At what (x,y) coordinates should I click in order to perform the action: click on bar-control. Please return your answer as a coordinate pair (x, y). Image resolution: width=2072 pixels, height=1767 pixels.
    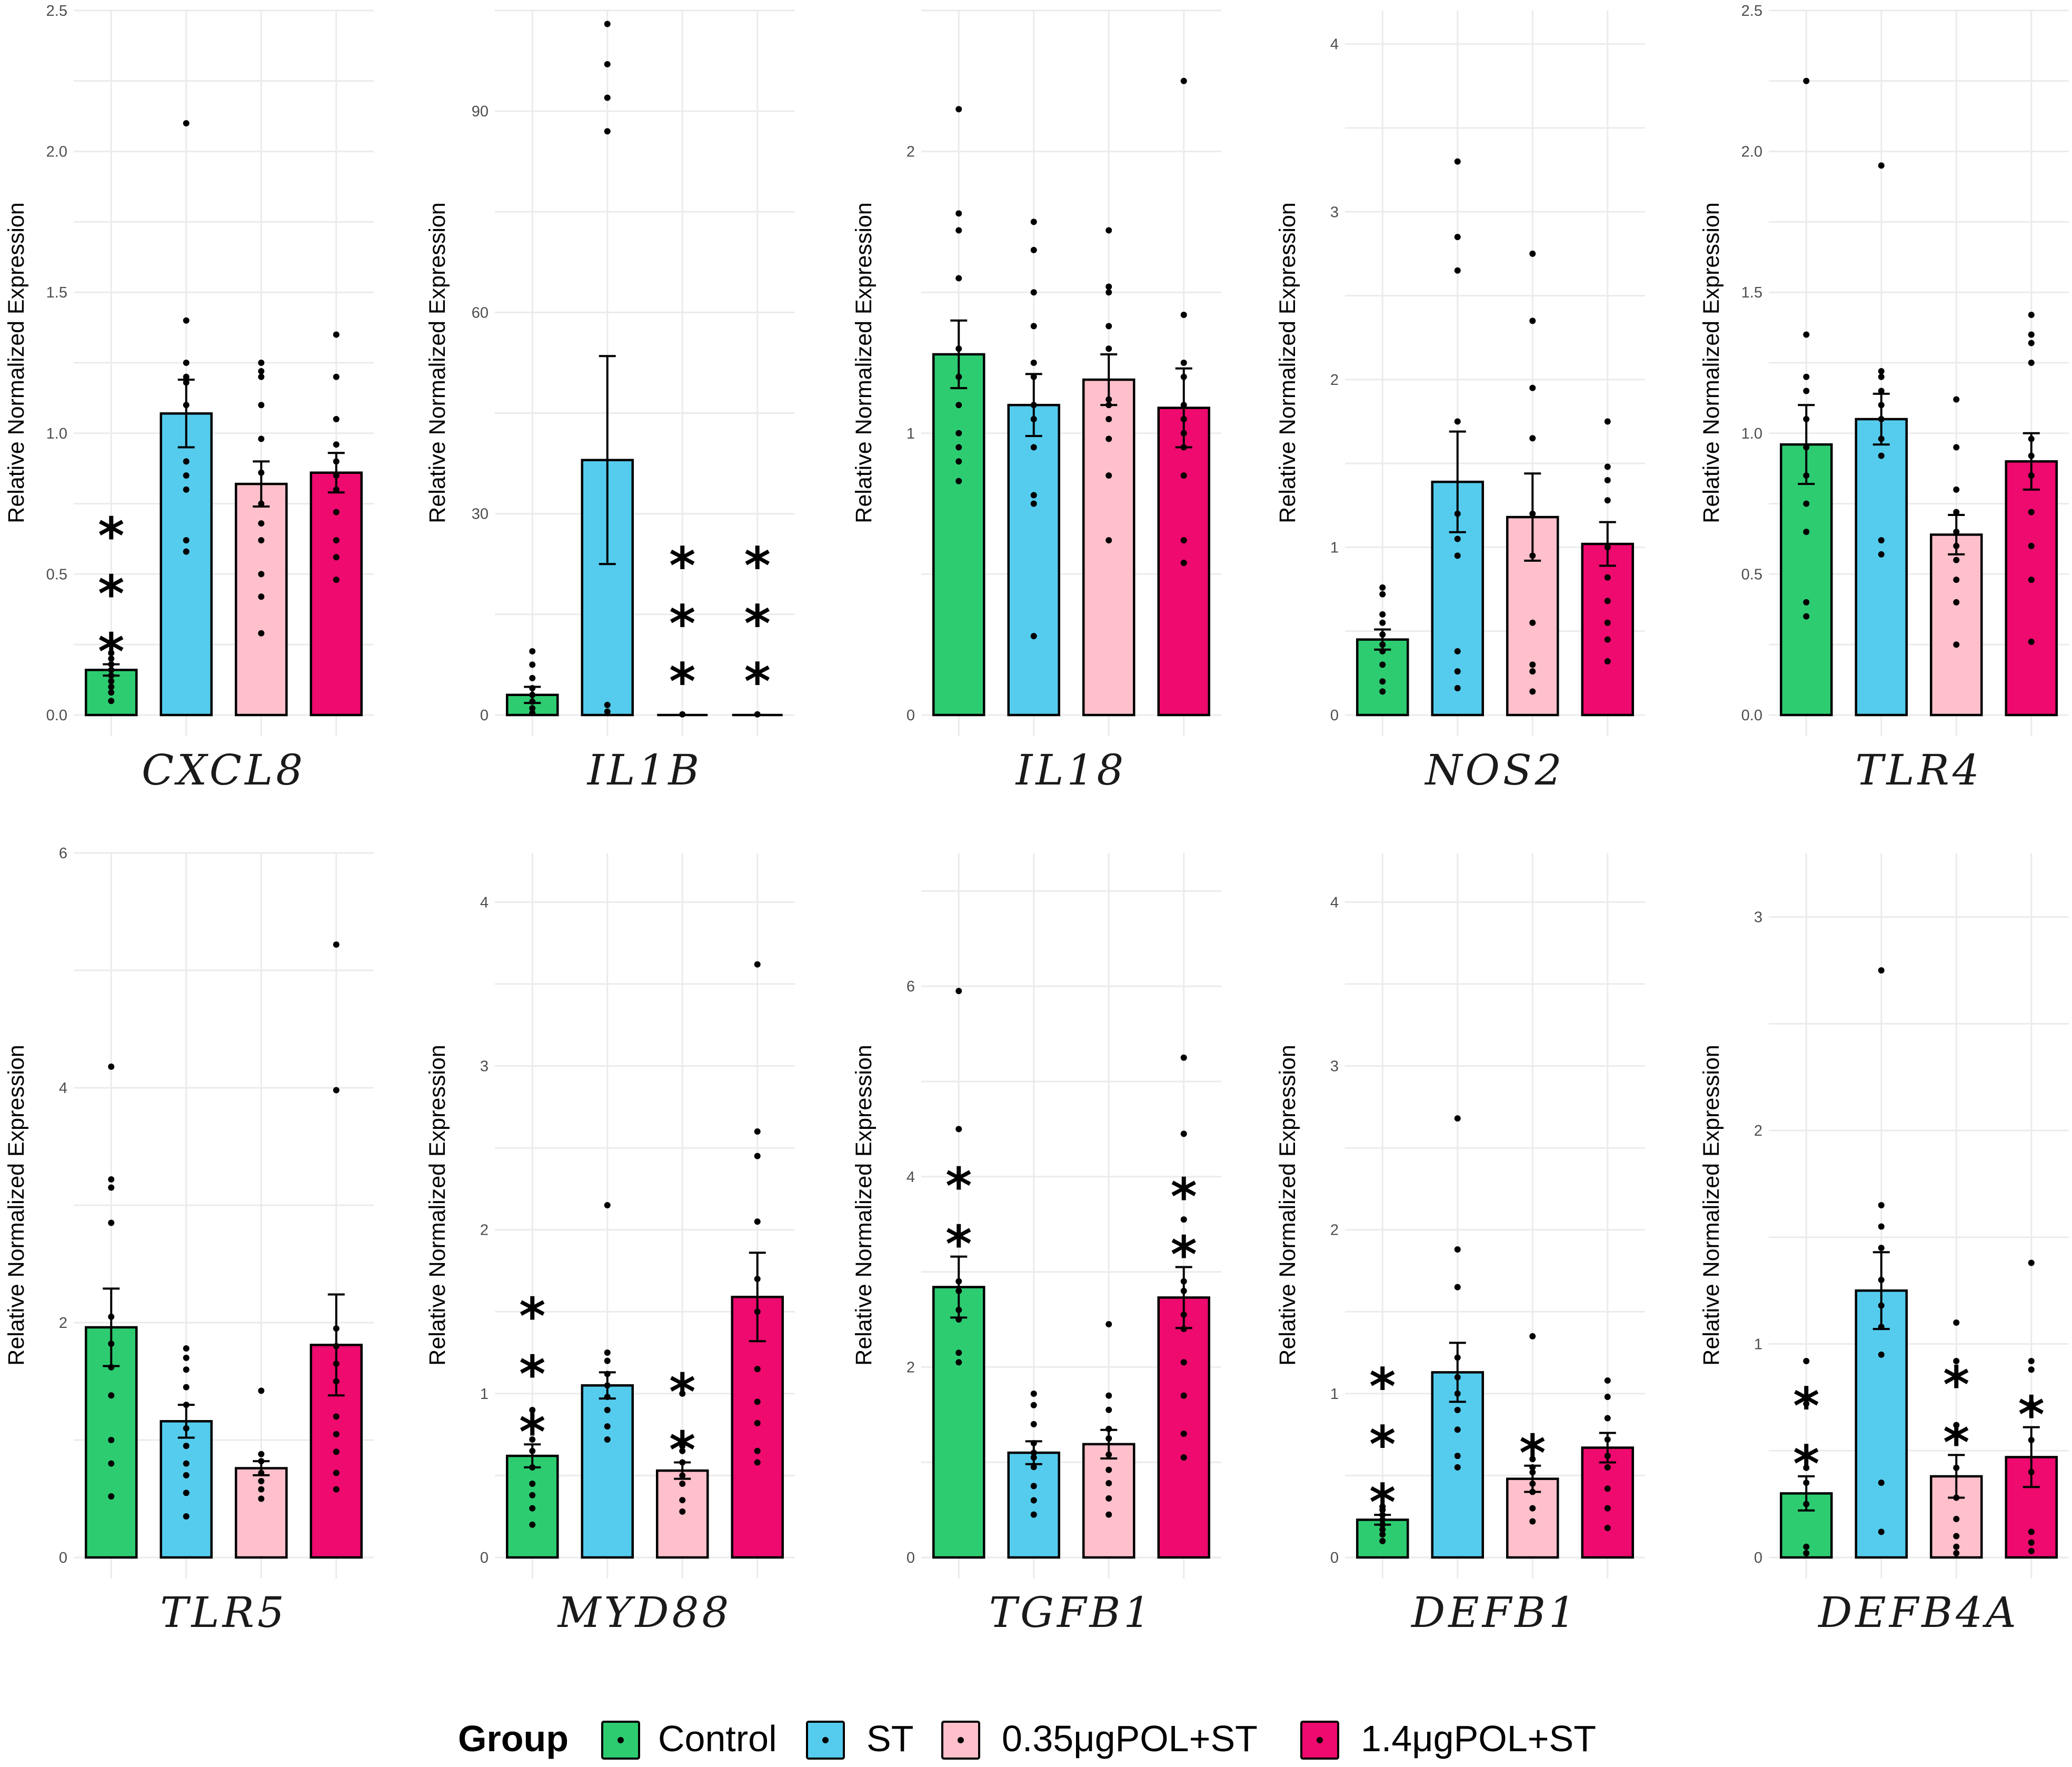
    Looking at the image, I should click on (958, 1422).